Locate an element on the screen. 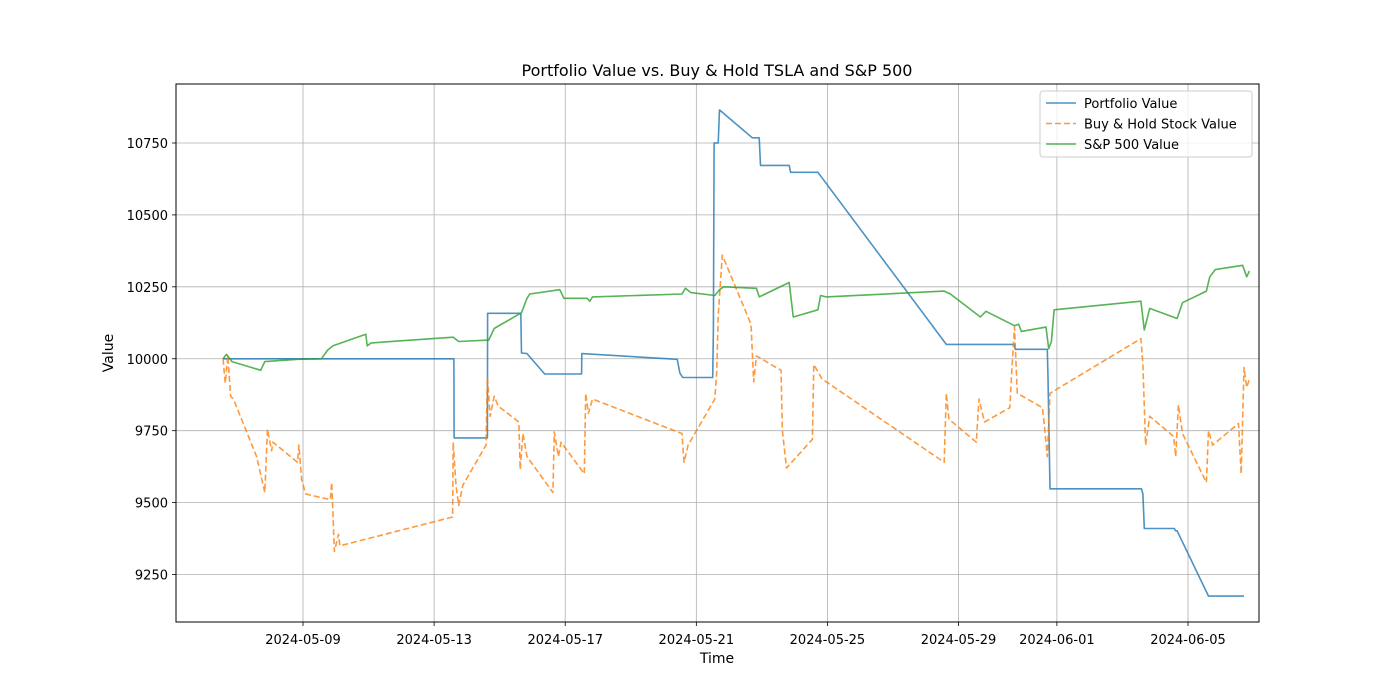 The width and height of the screenshot is (1400, 700). legend-label: Buy & Hold Stock Value is located at coordinates (1160, 125).